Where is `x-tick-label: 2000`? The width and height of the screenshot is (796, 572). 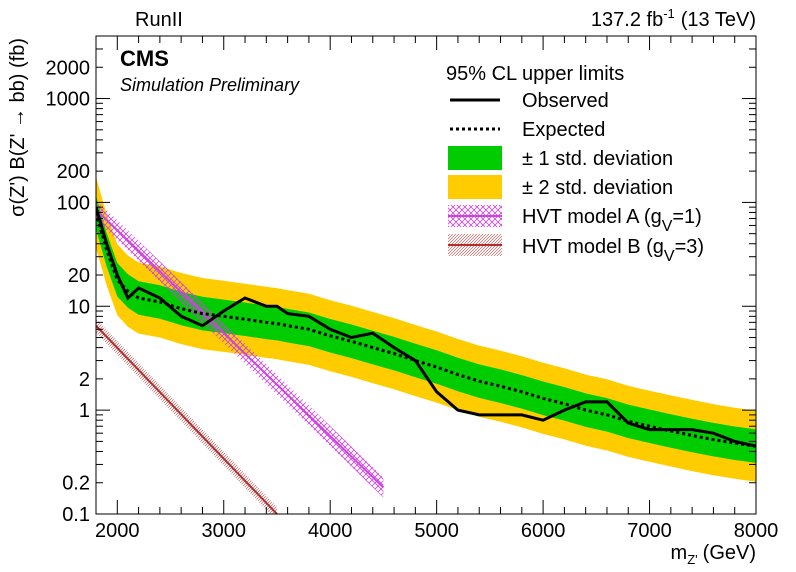
x-tick-label: 2000 is located at coordinates (117, 531).